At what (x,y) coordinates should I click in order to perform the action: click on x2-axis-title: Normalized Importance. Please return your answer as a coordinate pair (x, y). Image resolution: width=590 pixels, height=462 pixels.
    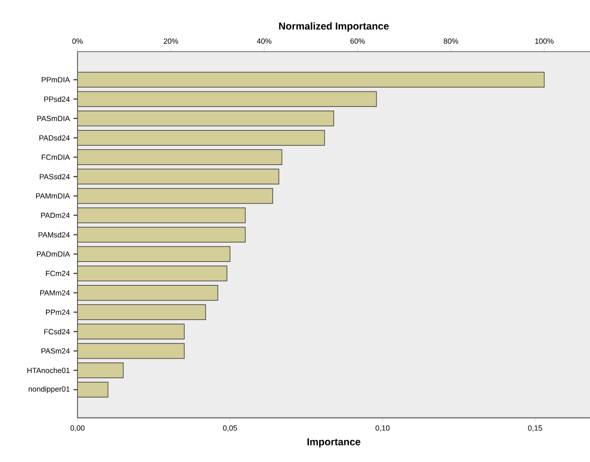
    Looking at the image, I should click on (334, 27).